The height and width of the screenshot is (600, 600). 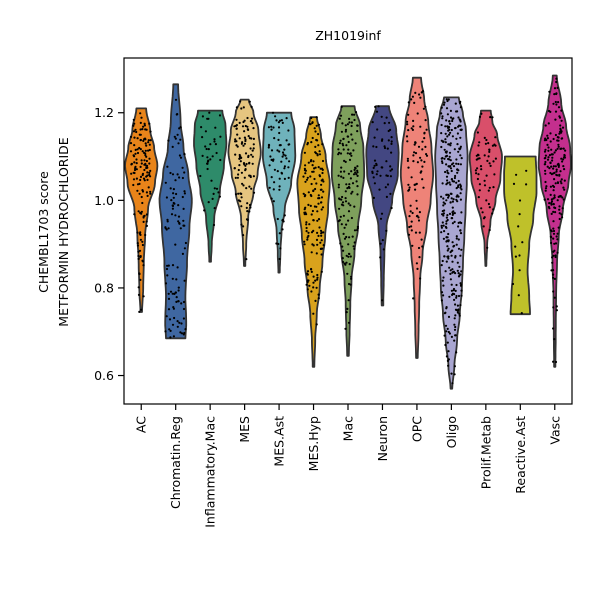 What do you see at coordinates (416, 217) in the screenshot?
I see `violin-opc` at bounding box center [416, 217].